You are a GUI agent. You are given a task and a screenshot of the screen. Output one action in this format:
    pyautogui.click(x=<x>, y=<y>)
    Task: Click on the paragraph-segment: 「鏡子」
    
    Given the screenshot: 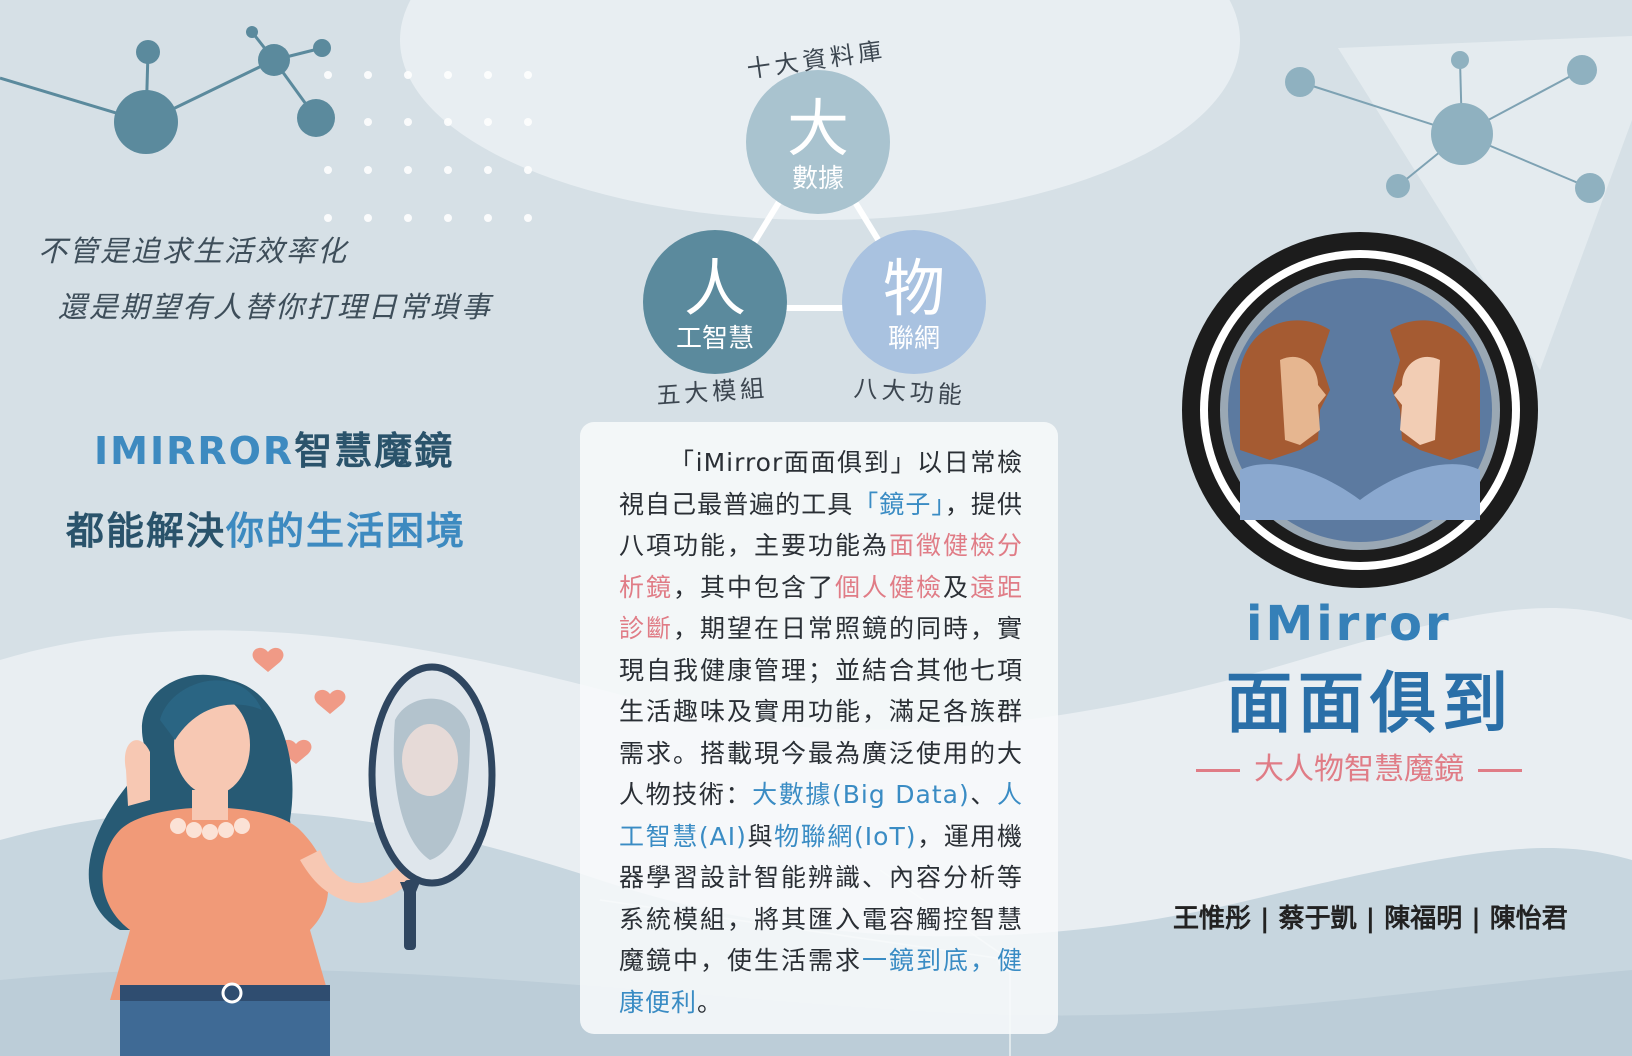 What is the action you would take?
    pyautogui.click(x=899, y=504)
    